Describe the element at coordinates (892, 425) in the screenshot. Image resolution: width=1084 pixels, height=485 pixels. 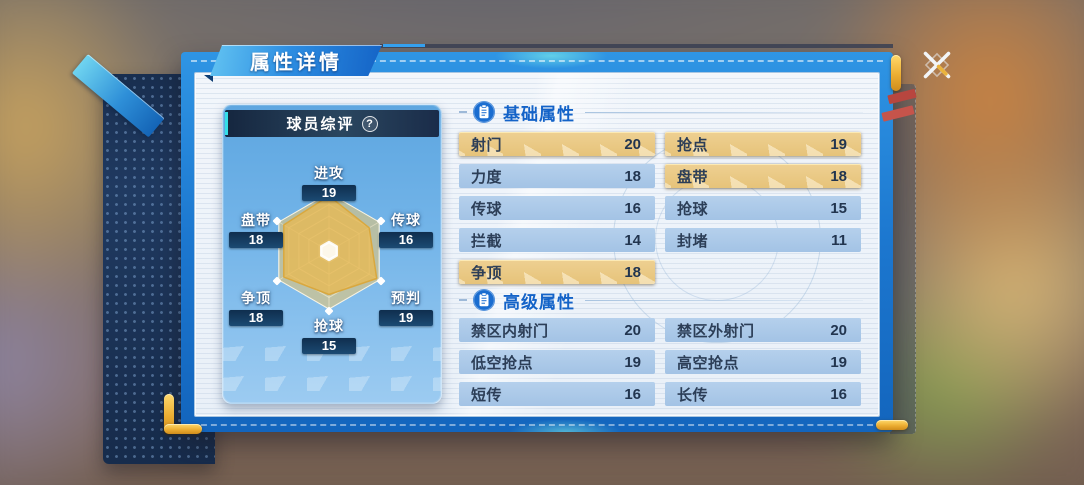
I see `gold-corner-bottom-right` at that location.